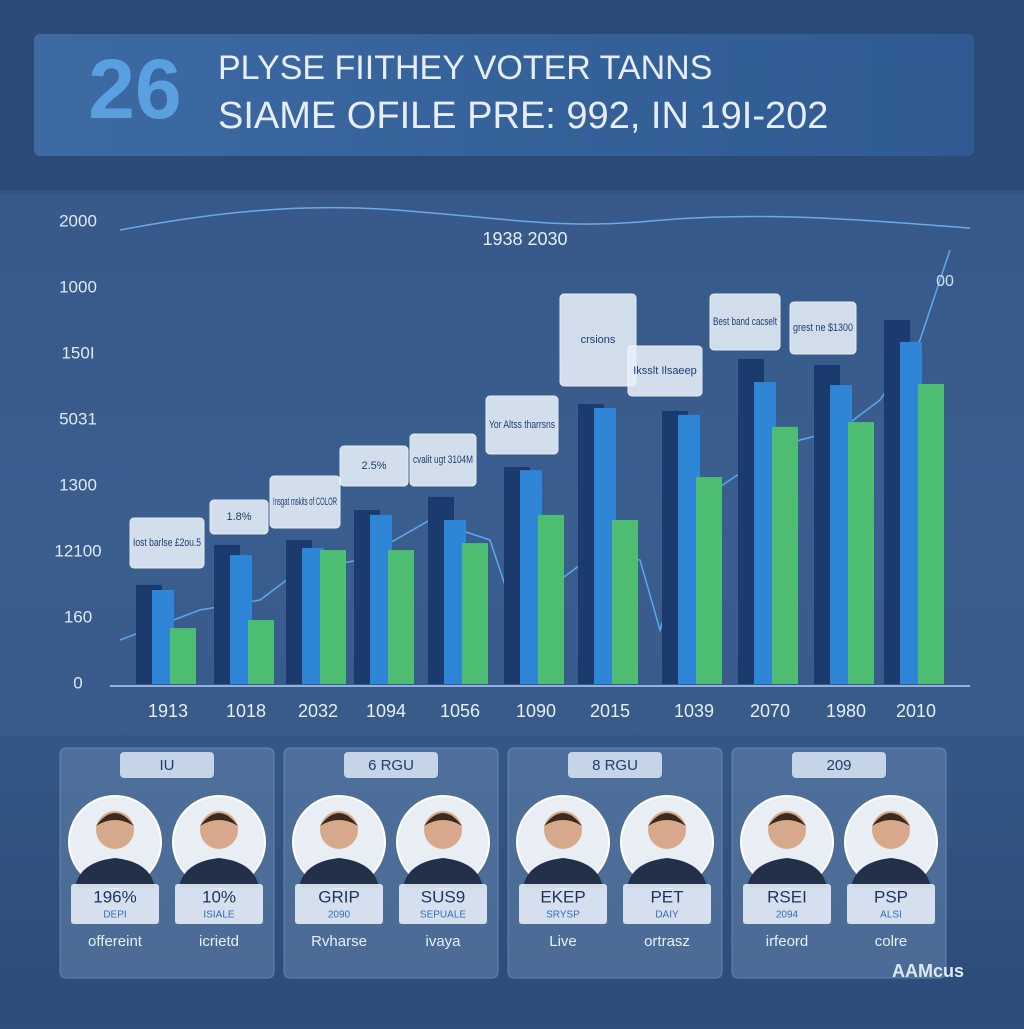  I want to click on x-tick-label: 1018, so click(246, 711).